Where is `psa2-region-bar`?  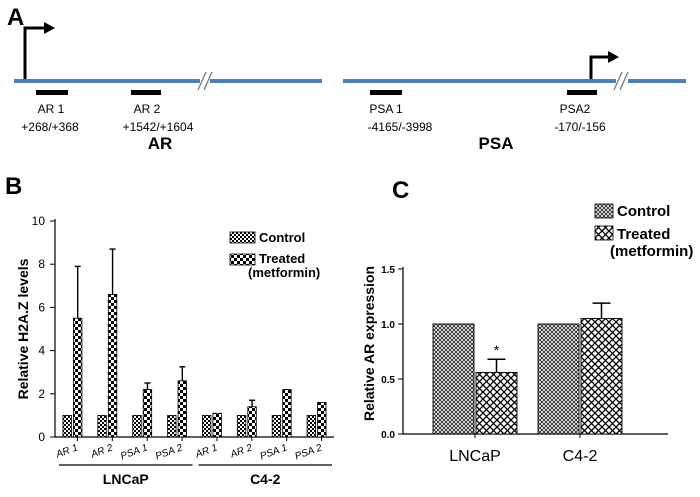
psa2-region-bar is located at coordinates (582, 92).